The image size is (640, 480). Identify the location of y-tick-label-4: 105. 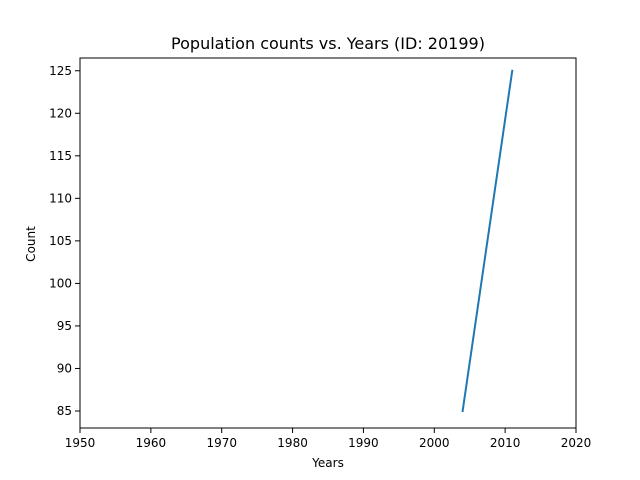
(60, 241).